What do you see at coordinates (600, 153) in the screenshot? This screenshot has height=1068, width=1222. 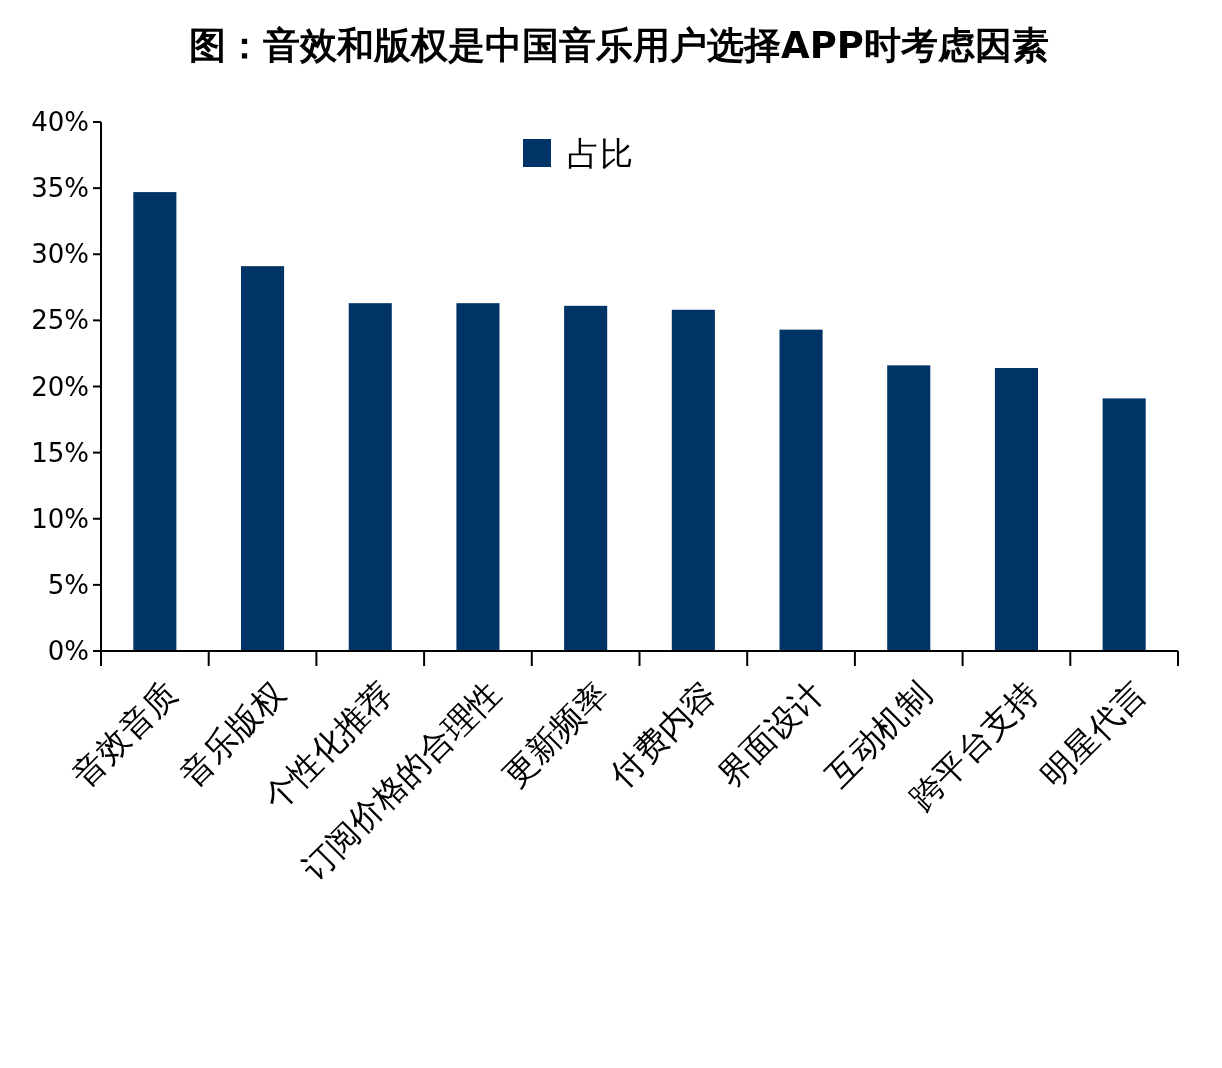 I see `legend-label: 占比` at bounding box center [600, 153].